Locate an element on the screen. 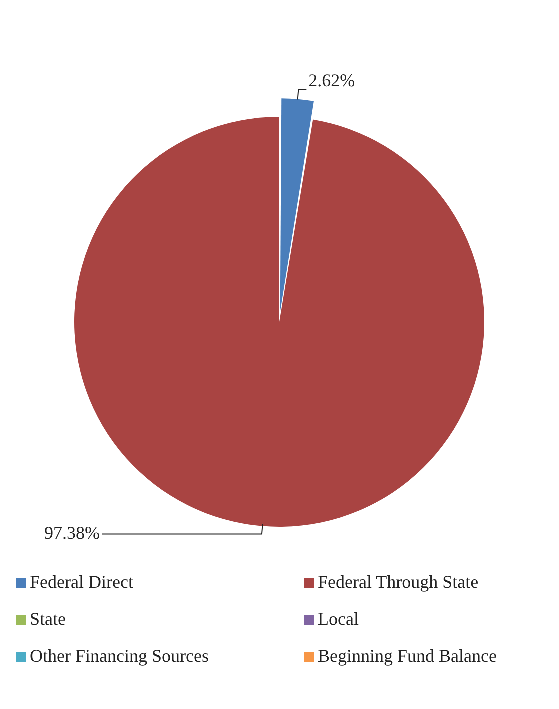 The height and width of the screenshot is (709, 559). legend-label: State is located at coordinates (48, 619).